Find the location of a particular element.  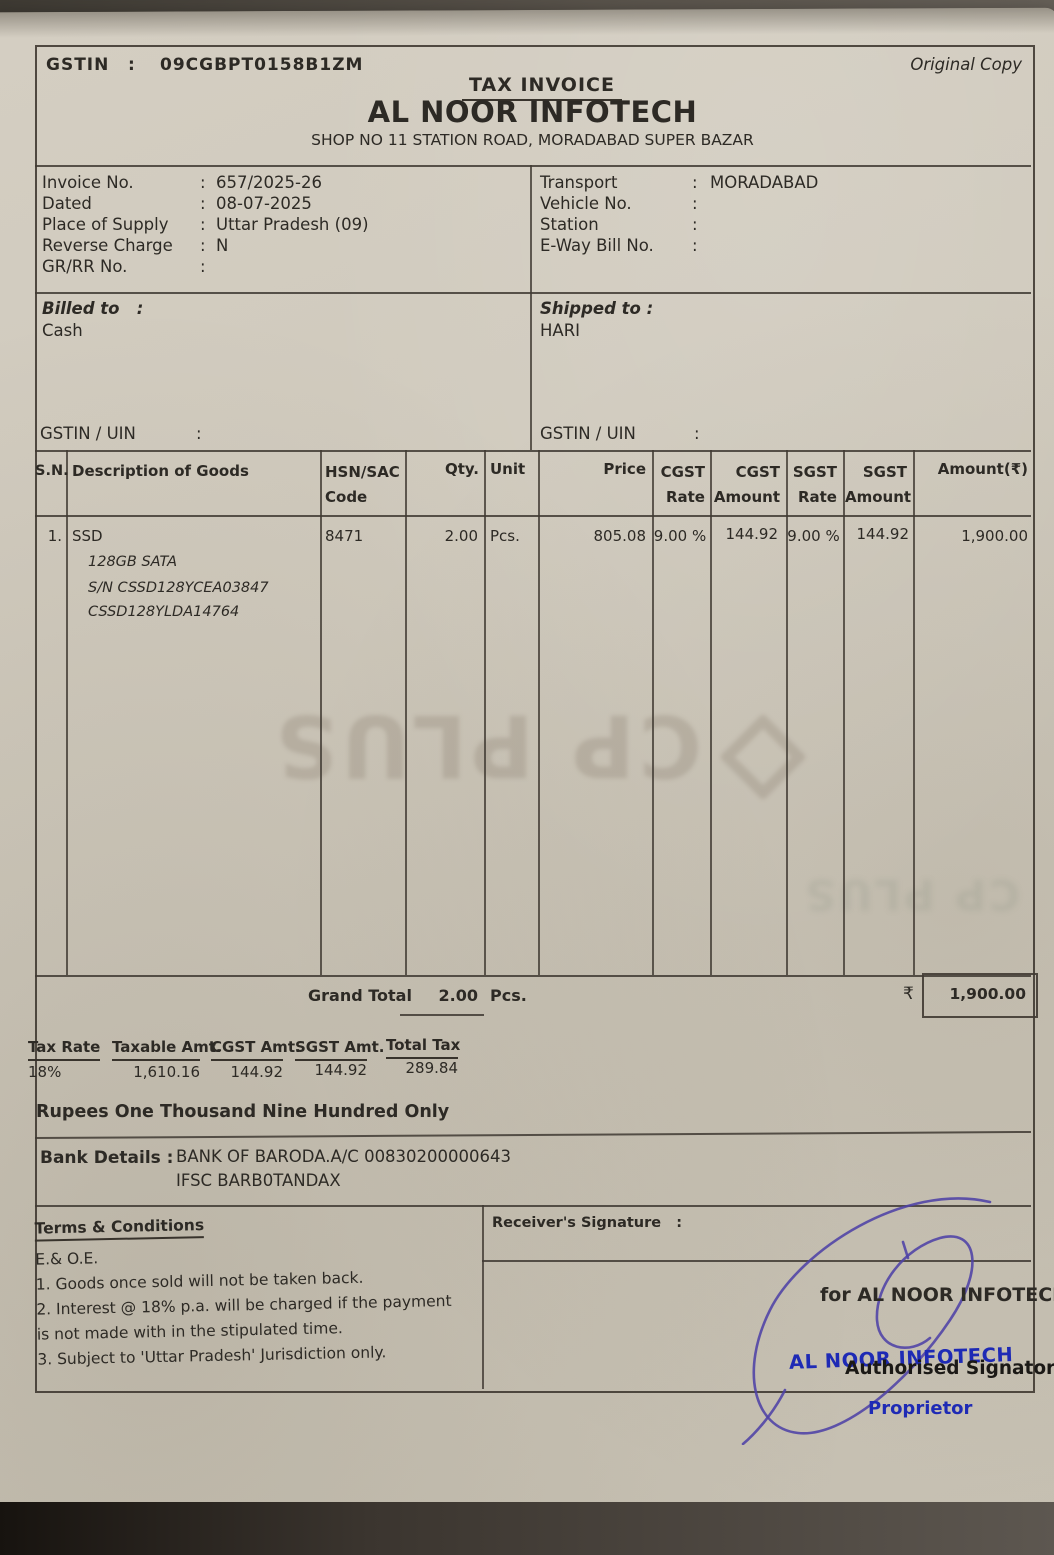

copy-type-label: Original Copy is located at coordinates (966, 64).